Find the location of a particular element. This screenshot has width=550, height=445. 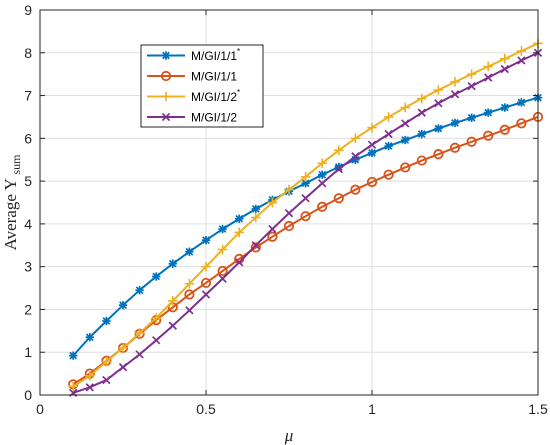

legend-entry: M/GI/1/1 is located at coordinates (192, 77).